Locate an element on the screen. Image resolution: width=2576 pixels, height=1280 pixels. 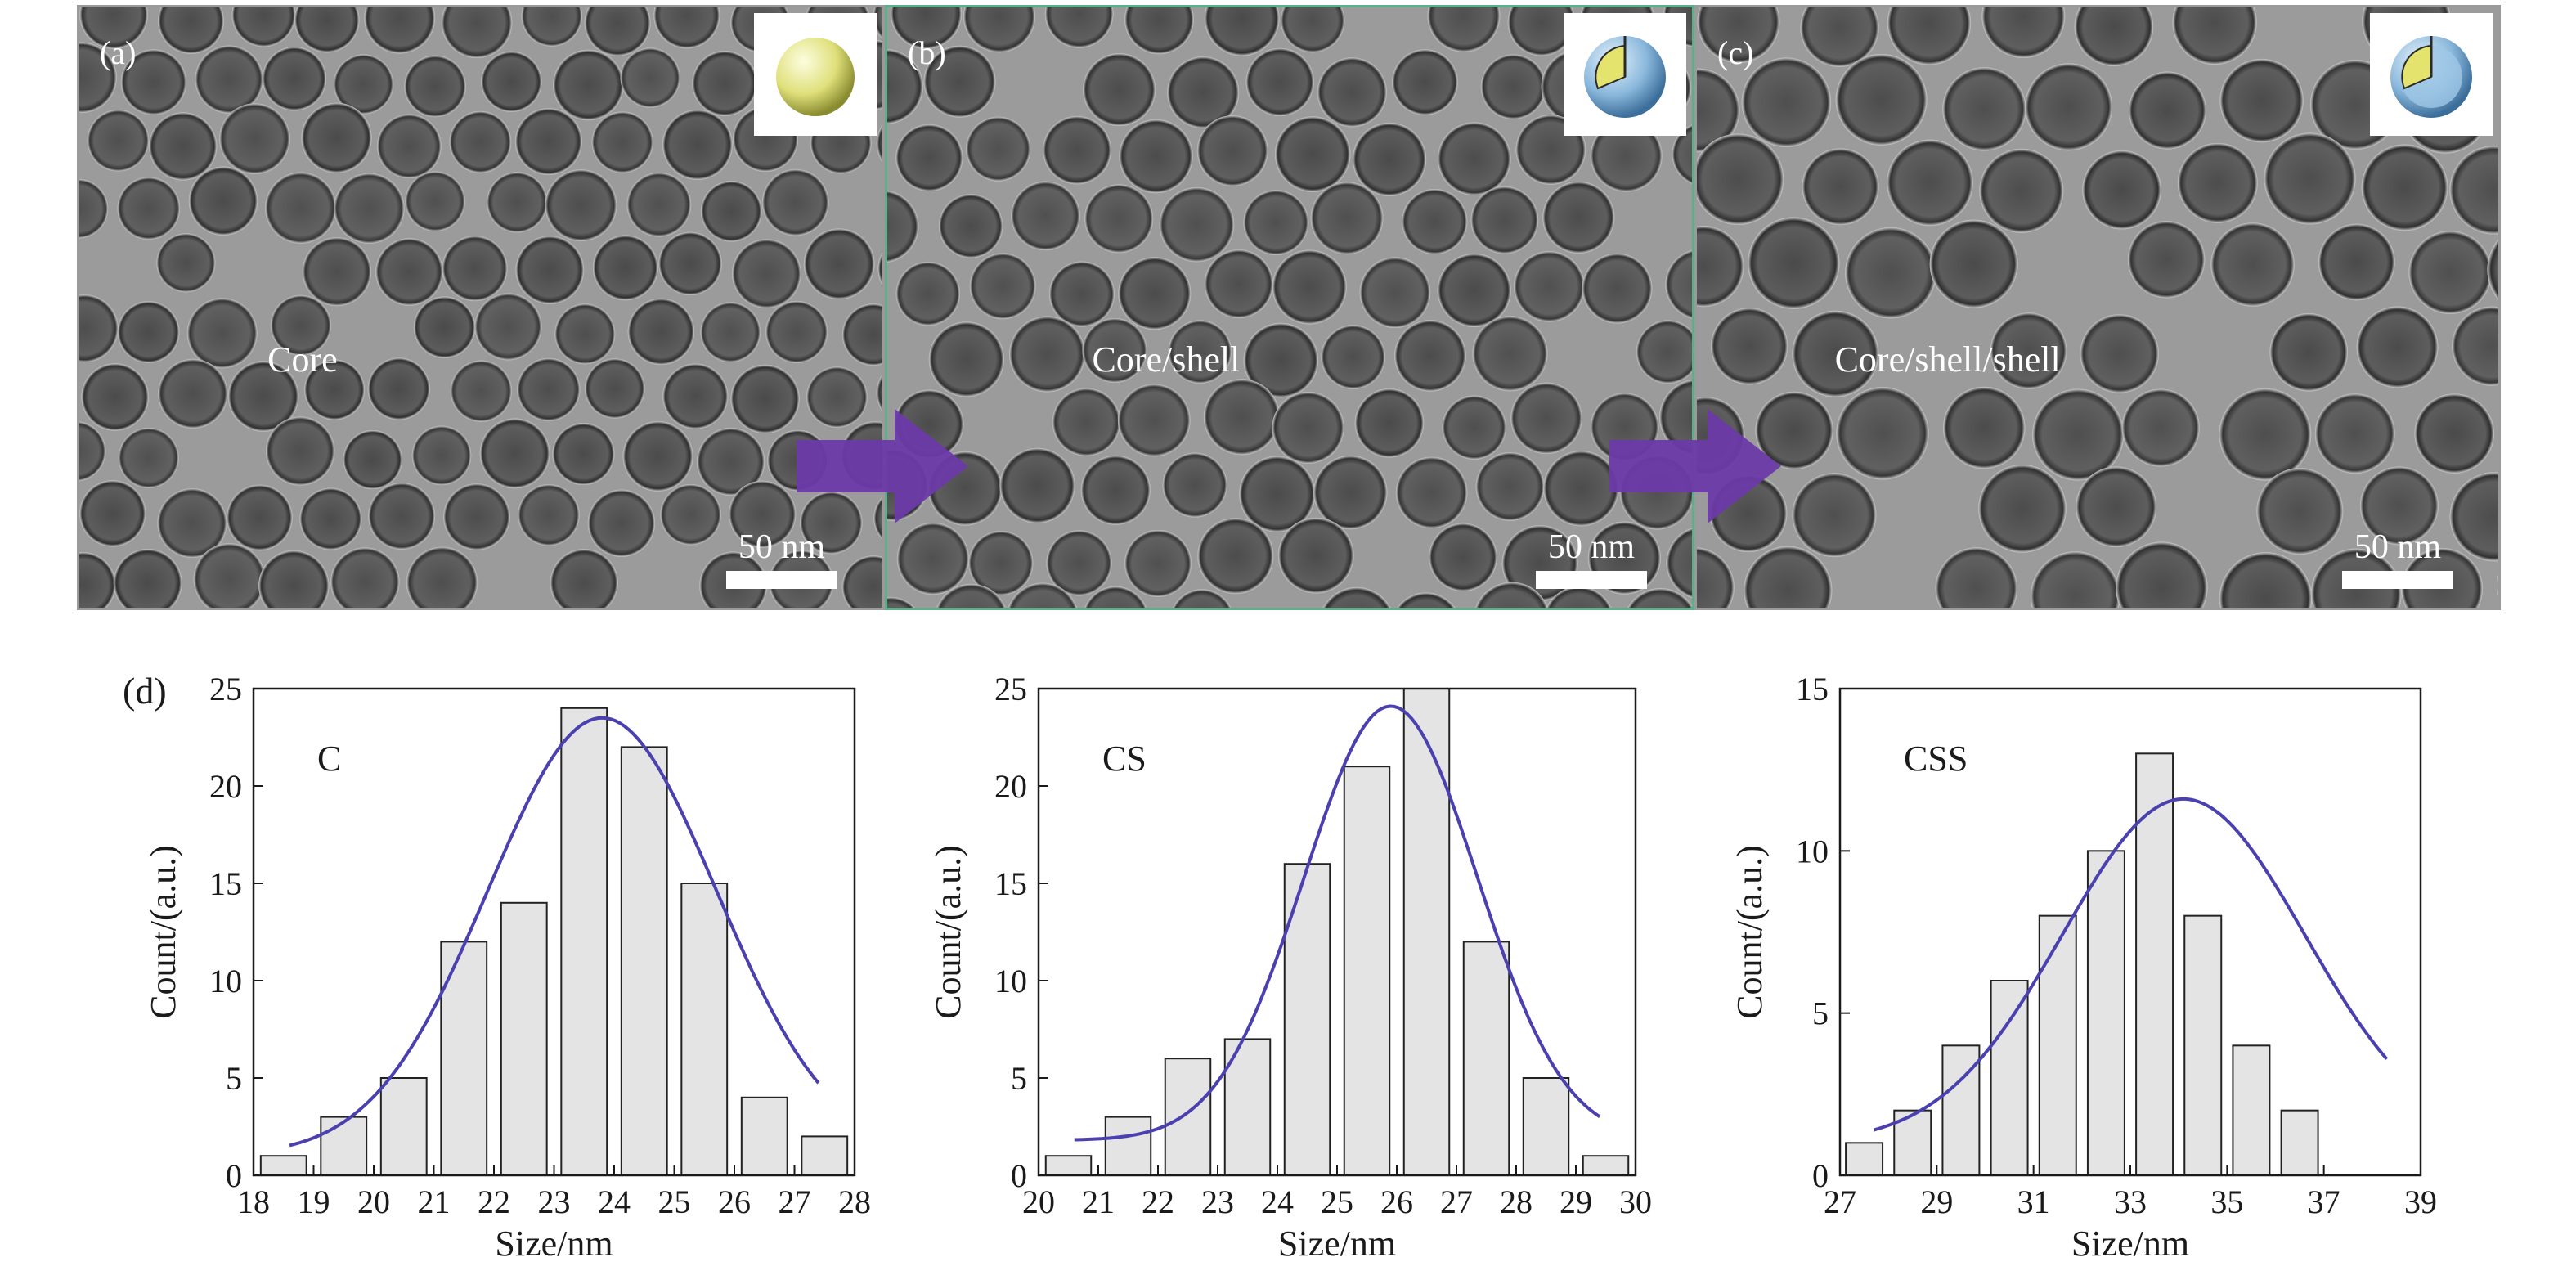
x-tick-label: 39 is located at coordinates (2421, 1201).